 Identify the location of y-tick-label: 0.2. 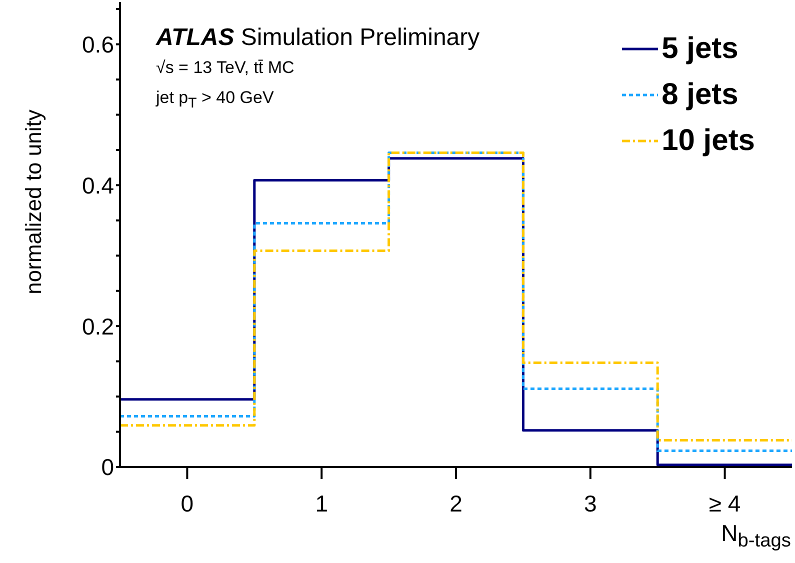
(98, 326).